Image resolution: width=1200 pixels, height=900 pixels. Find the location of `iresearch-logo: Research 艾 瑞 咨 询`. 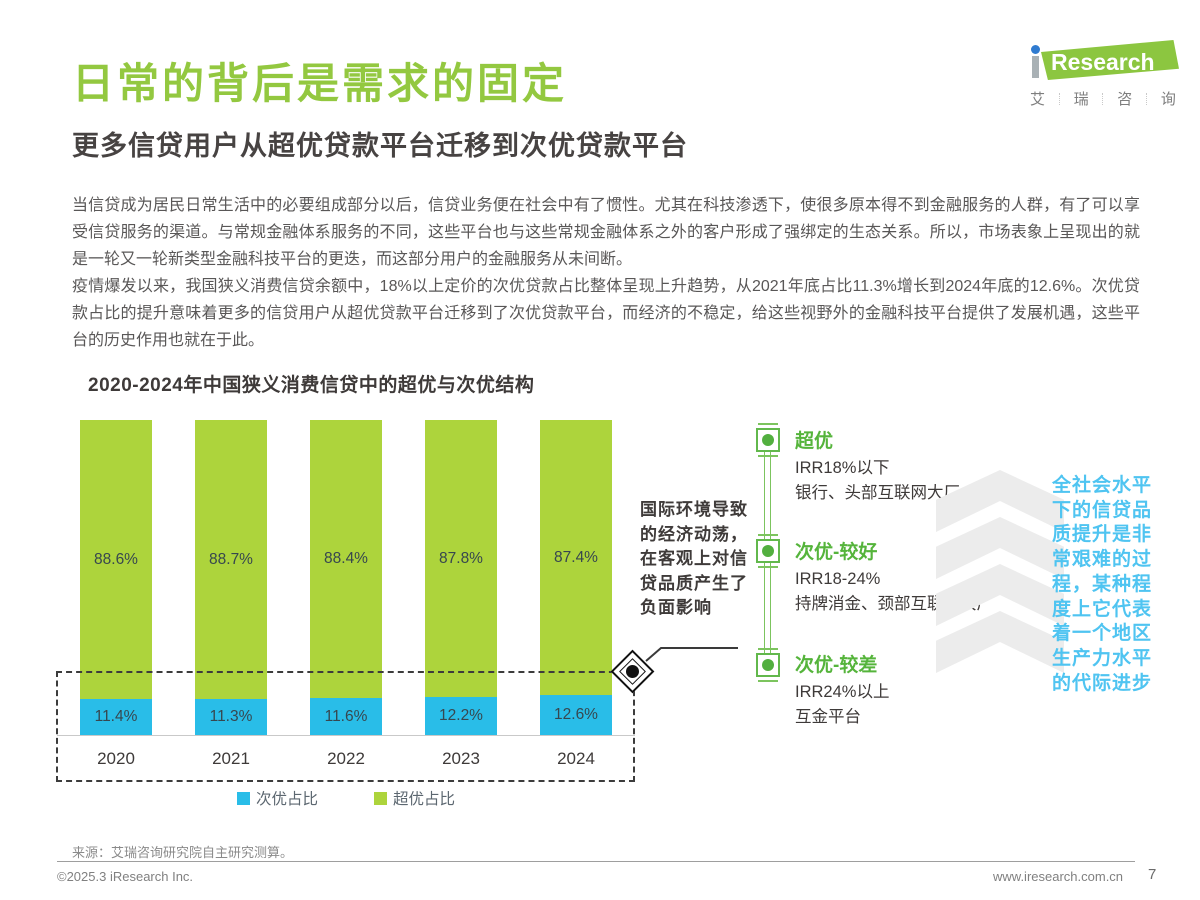

iresearch-logo: Research 艾 瑞 咨 询 is located at coordinates (1103, 73).